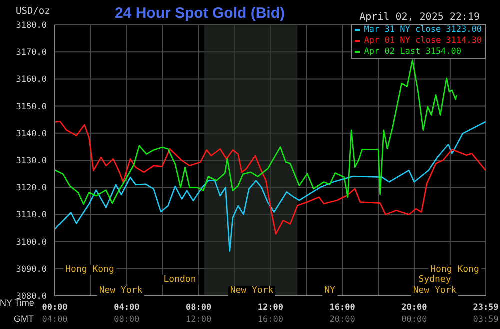  I want to click on x2-tick-label: 03:59, so click(486, 320).